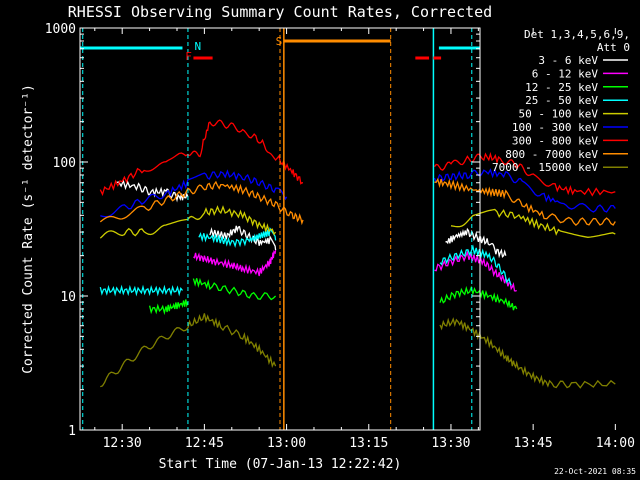 The image size is (640, 480). What do you see at coordinates (545, 167) in the screenshot?
I see `legend-label: 7000 - 15000 keV` at bounding box center [545, 167].